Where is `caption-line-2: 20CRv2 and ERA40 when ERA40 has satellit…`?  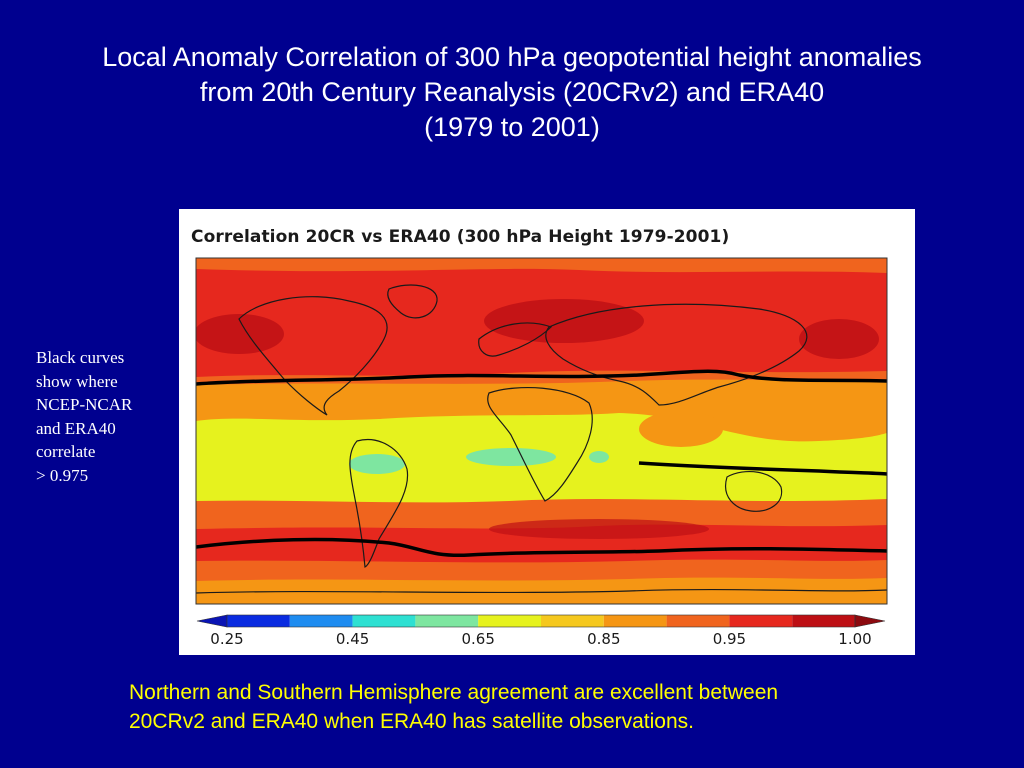 caption-line-2: 20CRv2 and ERA40 when ERA40 has satellit… is located at coordinates (411, 721).